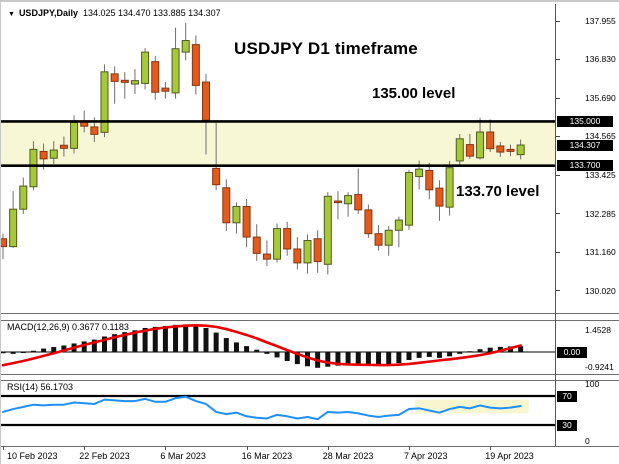  Describe the element at coordinates (426, 456) in the screenshot. I see `time-tick-label: 7 Apr 2023` at that location.